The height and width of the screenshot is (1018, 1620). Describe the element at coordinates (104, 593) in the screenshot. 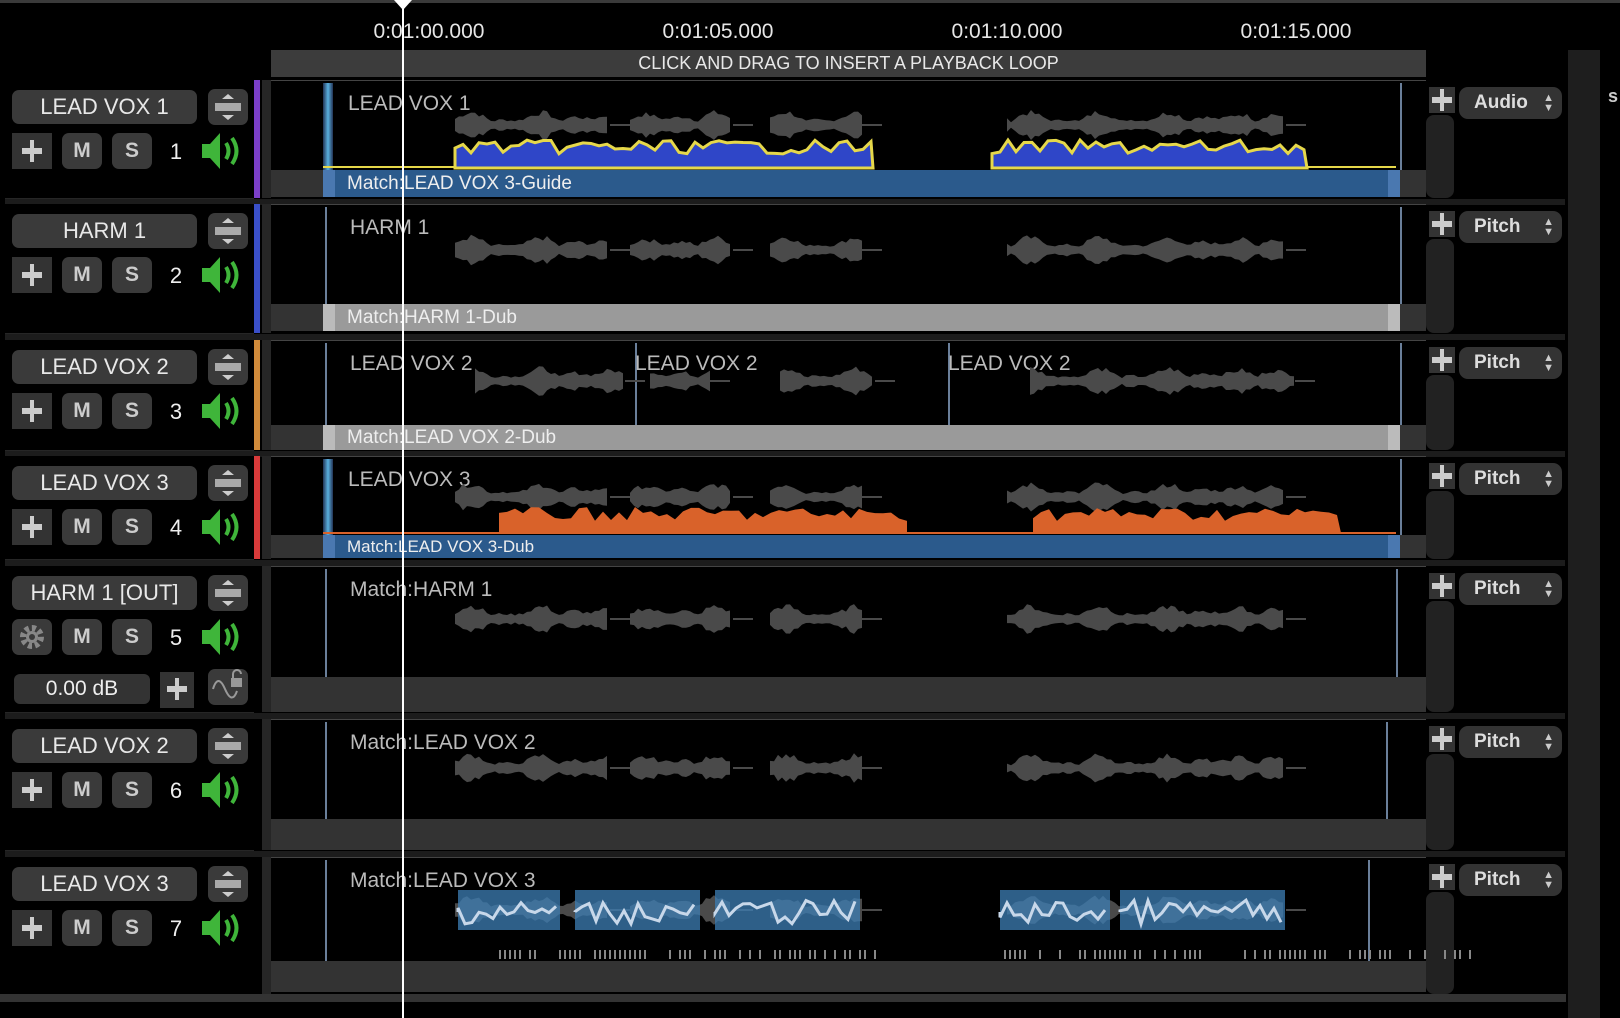

I see `track-name-button: HARM 1 [OUT]` at that location.